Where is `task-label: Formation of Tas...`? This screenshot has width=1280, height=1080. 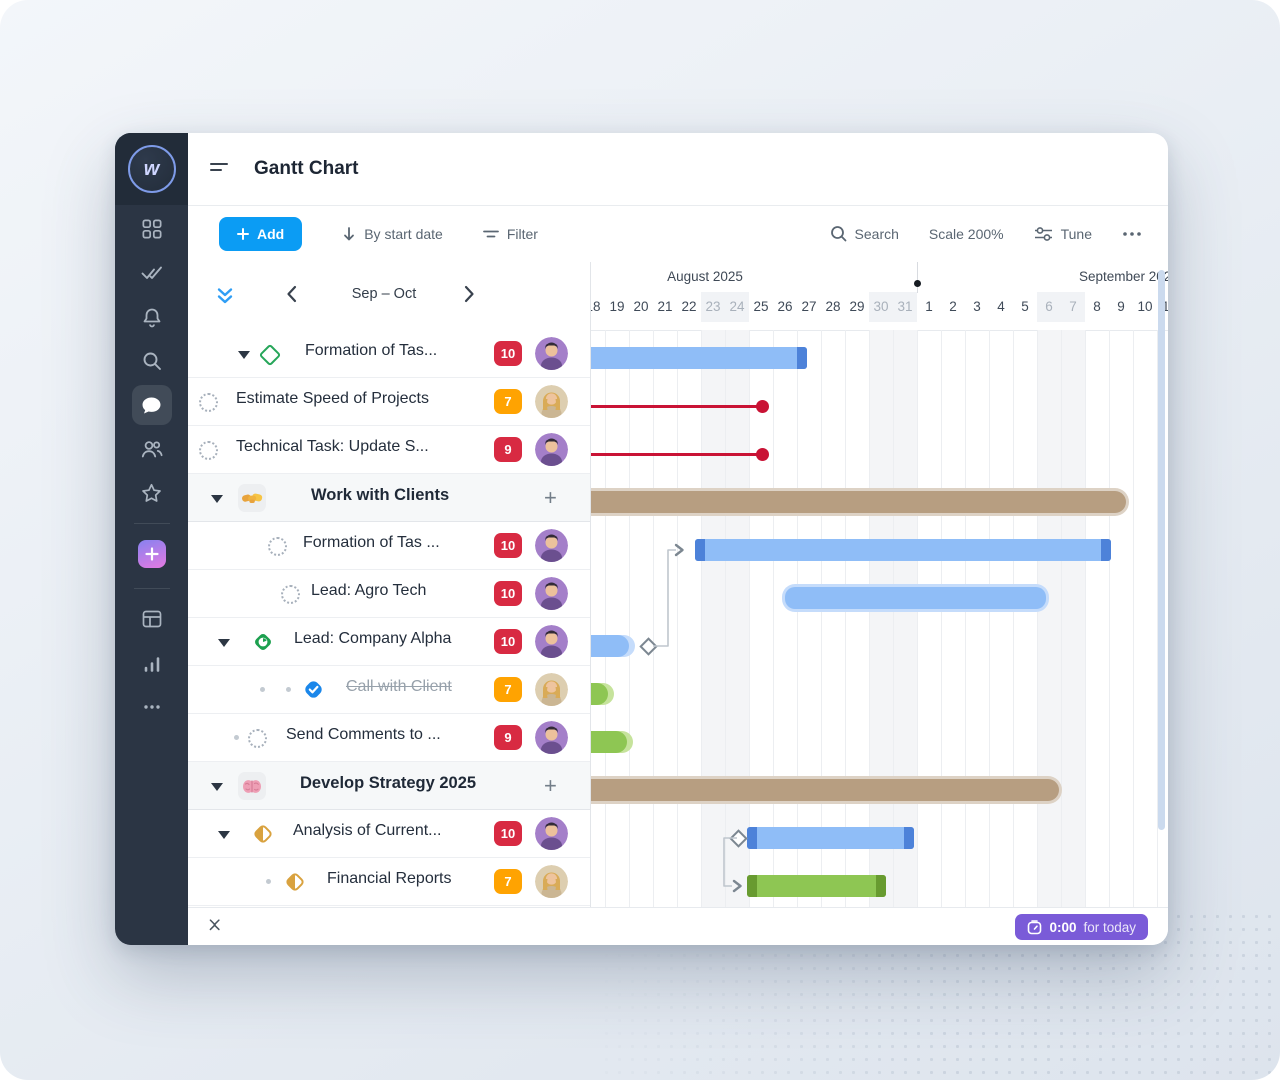
task-label: Formation of Tas... is located at coordinates (371, 350).